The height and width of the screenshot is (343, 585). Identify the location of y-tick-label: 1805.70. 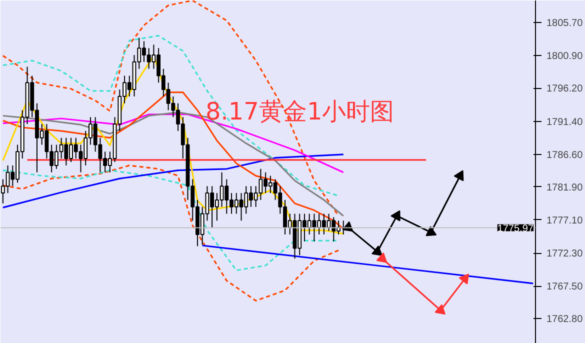
(565, 24).